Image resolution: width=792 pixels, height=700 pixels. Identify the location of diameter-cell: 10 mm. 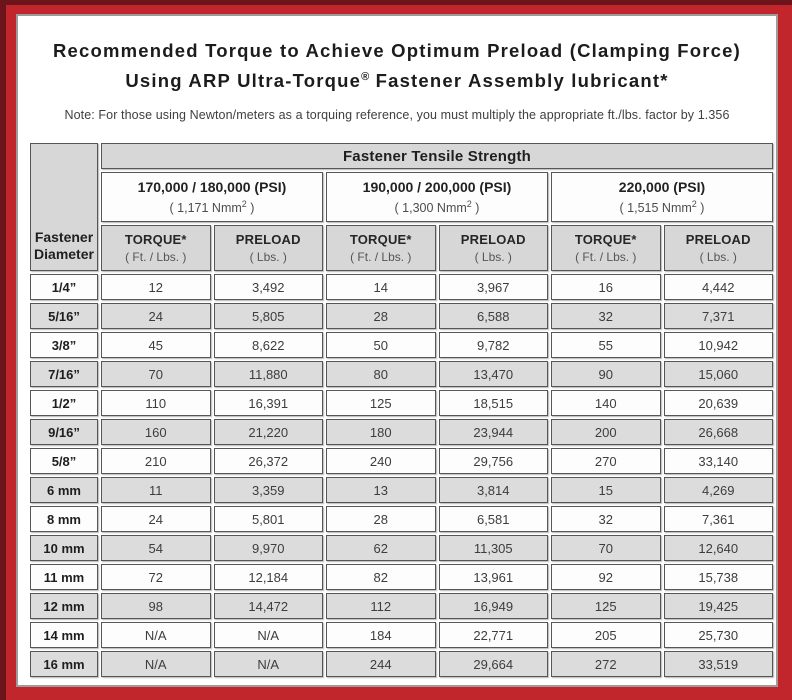
(64, 548).